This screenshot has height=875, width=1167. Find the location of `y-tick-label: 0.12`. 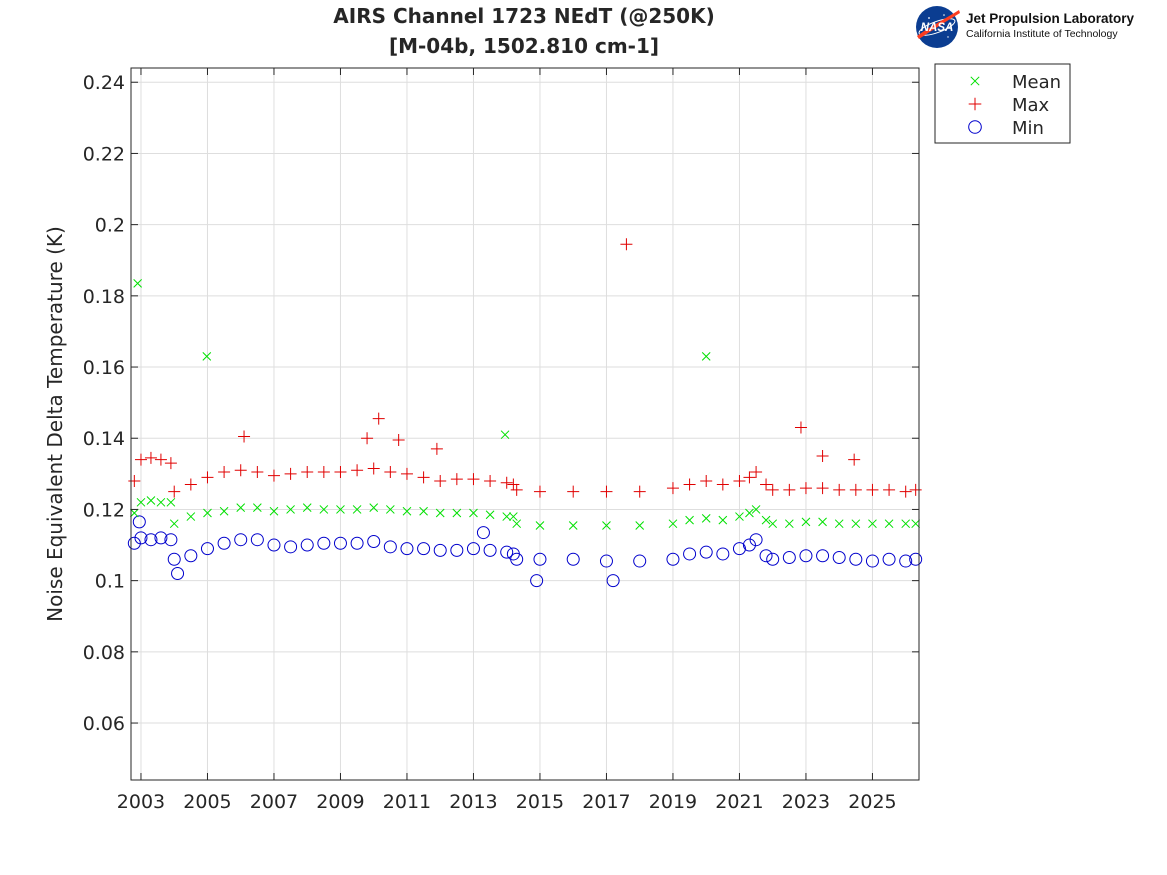

y-tick-label: 0.12 is located at coordinates (104, 510).